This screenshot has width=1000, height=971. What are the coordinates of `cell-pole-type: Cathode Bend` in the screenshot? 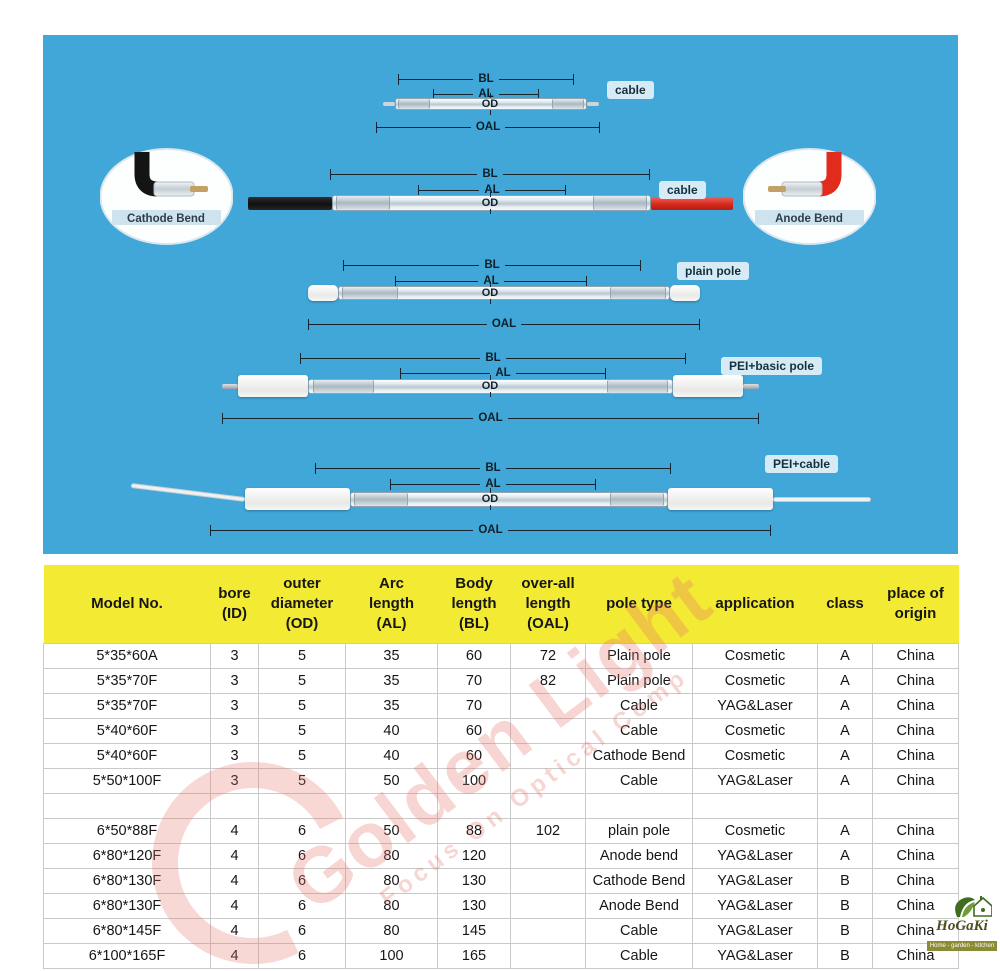 It's located at (639, 756).